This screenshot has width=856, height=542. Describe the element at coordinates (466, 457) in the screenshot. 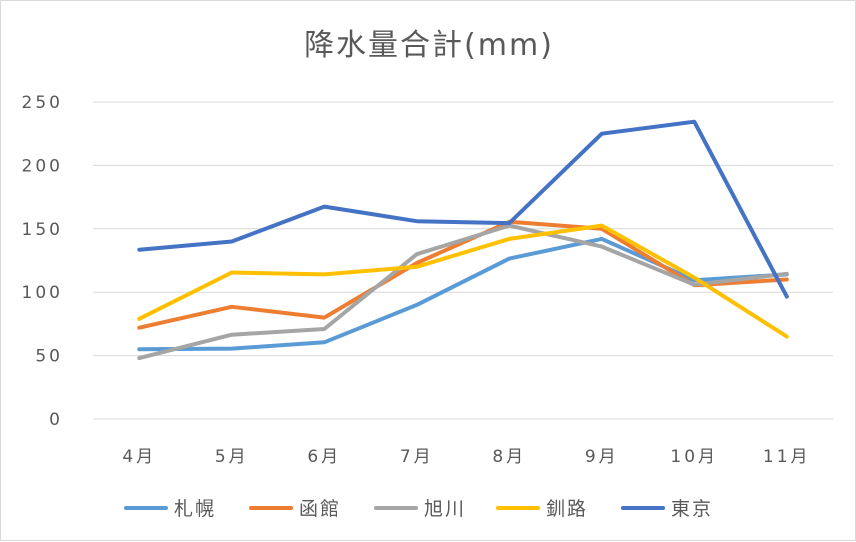

I see `x-axis-ticks: 4月 5月 6月 7月 8月 9月 10月 11月` at that location.